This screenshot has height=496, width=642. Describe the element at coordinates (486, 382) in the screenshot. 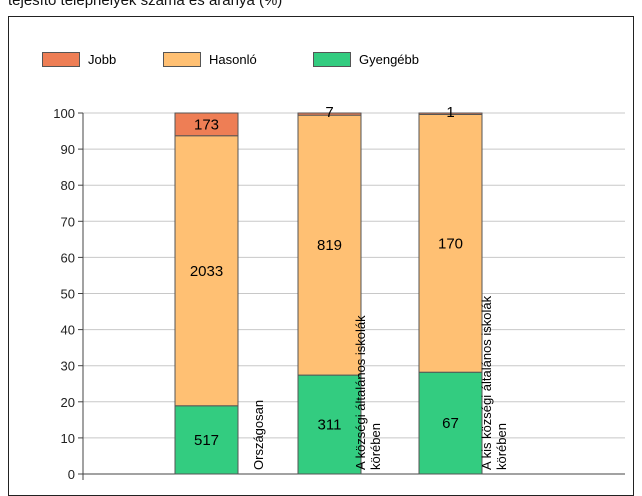

I see `x-category-label: A kis községi általános iskolák` at that location.